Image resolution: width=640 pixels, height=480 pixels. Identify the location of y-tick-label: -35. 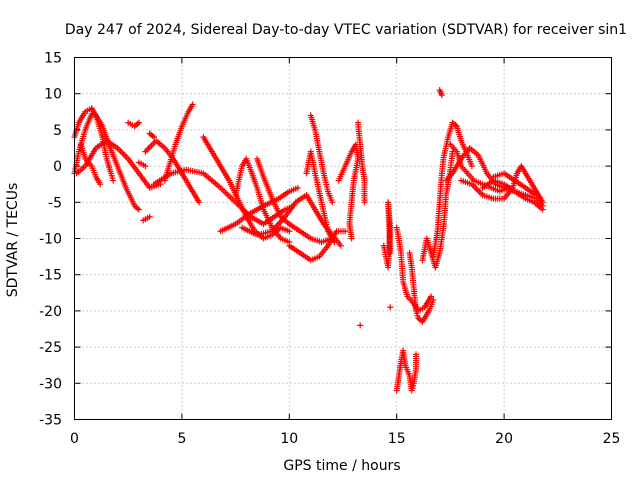
(50, 421).